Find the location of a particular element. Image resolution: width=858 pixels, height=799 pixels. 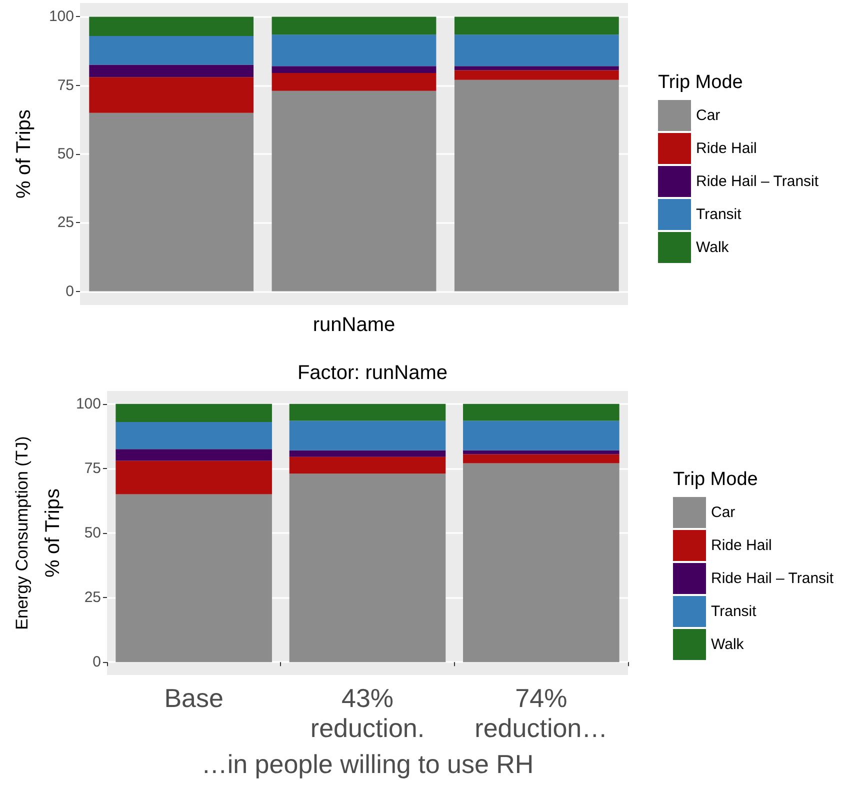

x-axis-title: …in people willing to use RH is located at coordinates (367, 764).